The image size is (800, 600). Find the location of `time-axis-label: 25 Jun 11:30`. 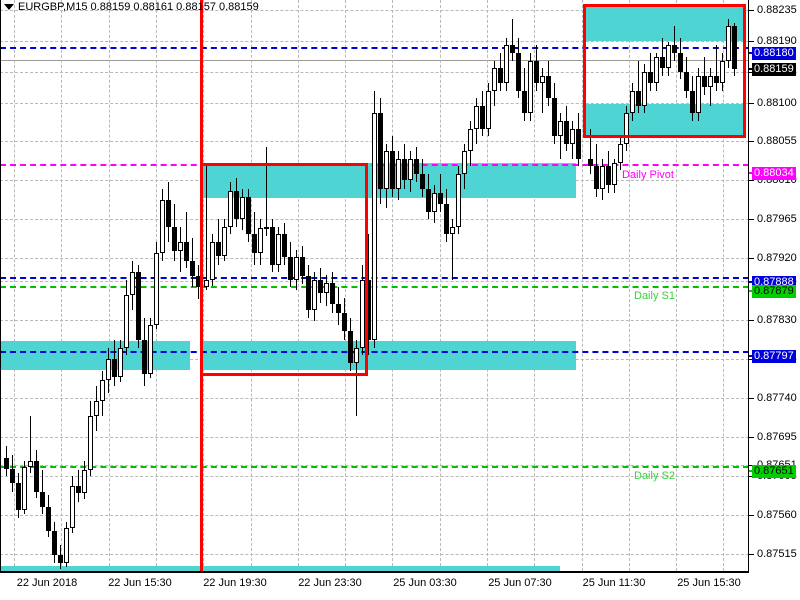

time-axis-label: 25 Jun 11:30 is located at coordinates (614, 583).